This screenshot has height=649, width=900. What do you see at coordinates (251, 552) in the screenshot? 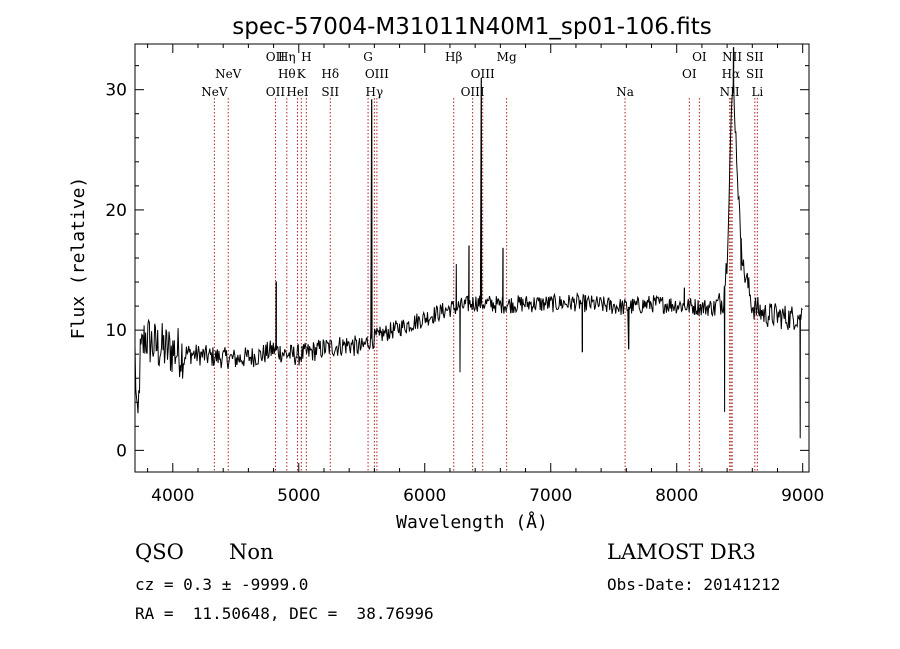
I see `object-subclass: Non` at bounding box center [251, 552].